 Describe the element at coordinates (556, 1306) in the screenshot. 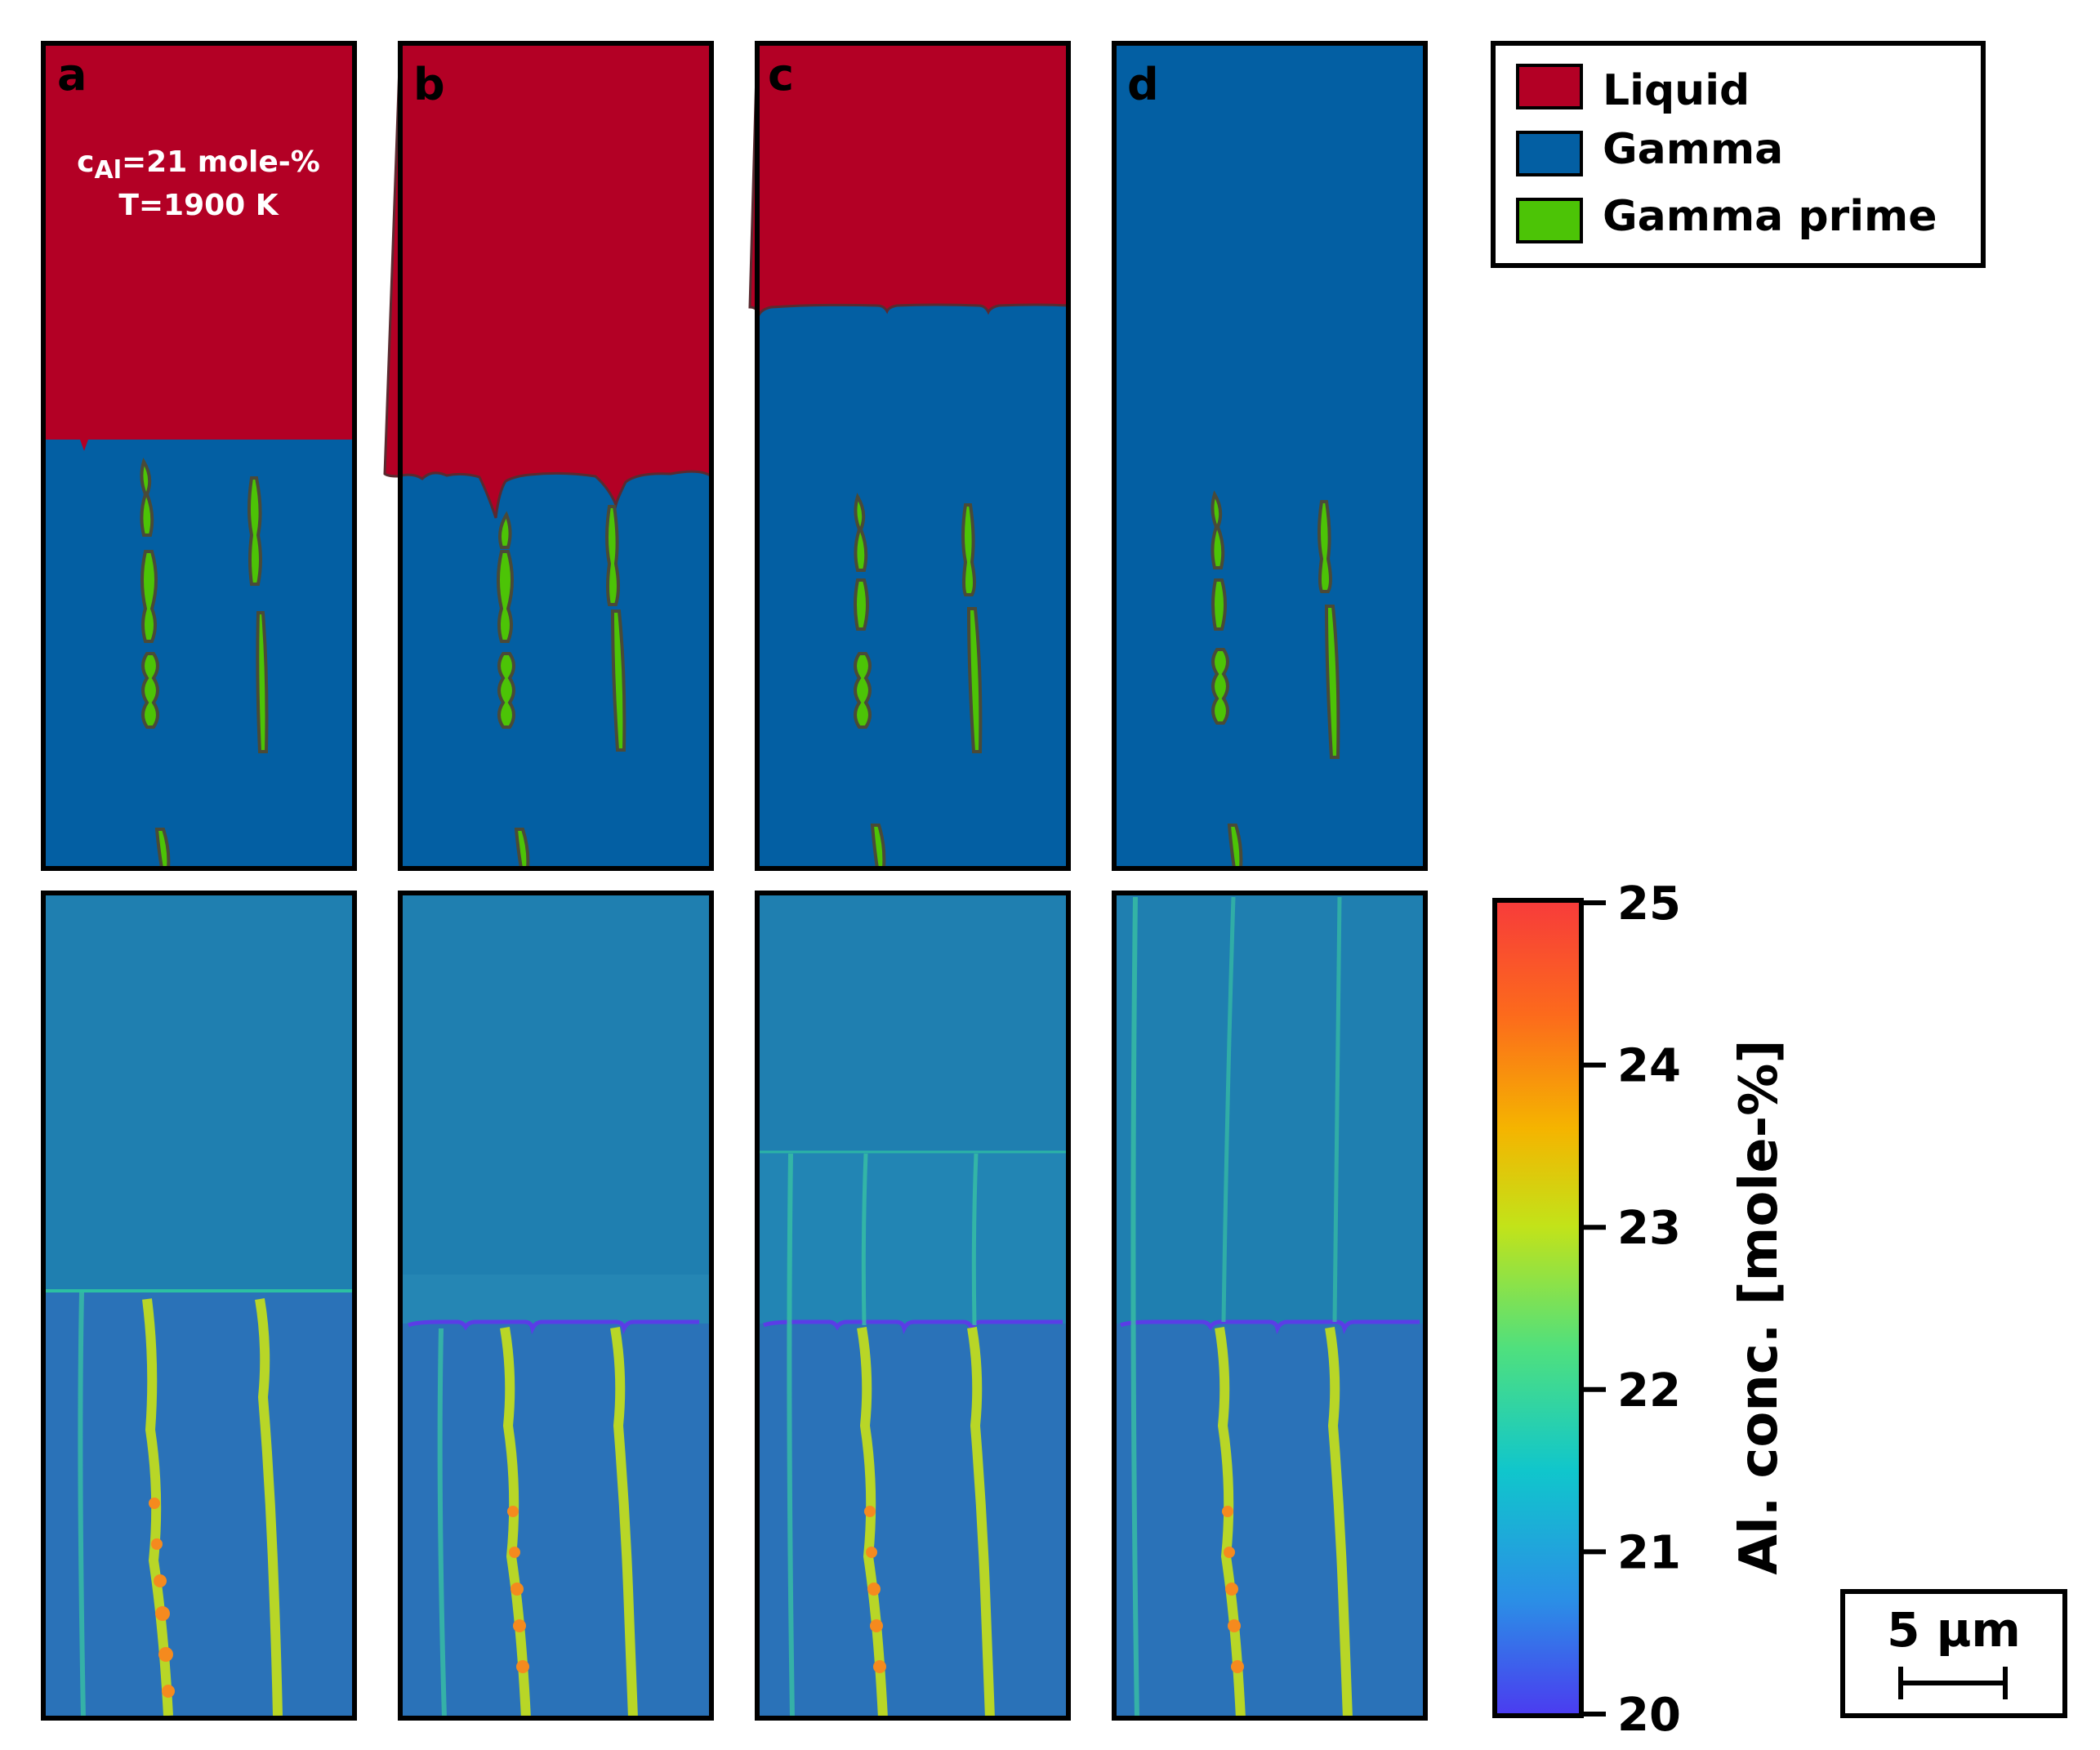

I see `concentration-panel-b` at that location.